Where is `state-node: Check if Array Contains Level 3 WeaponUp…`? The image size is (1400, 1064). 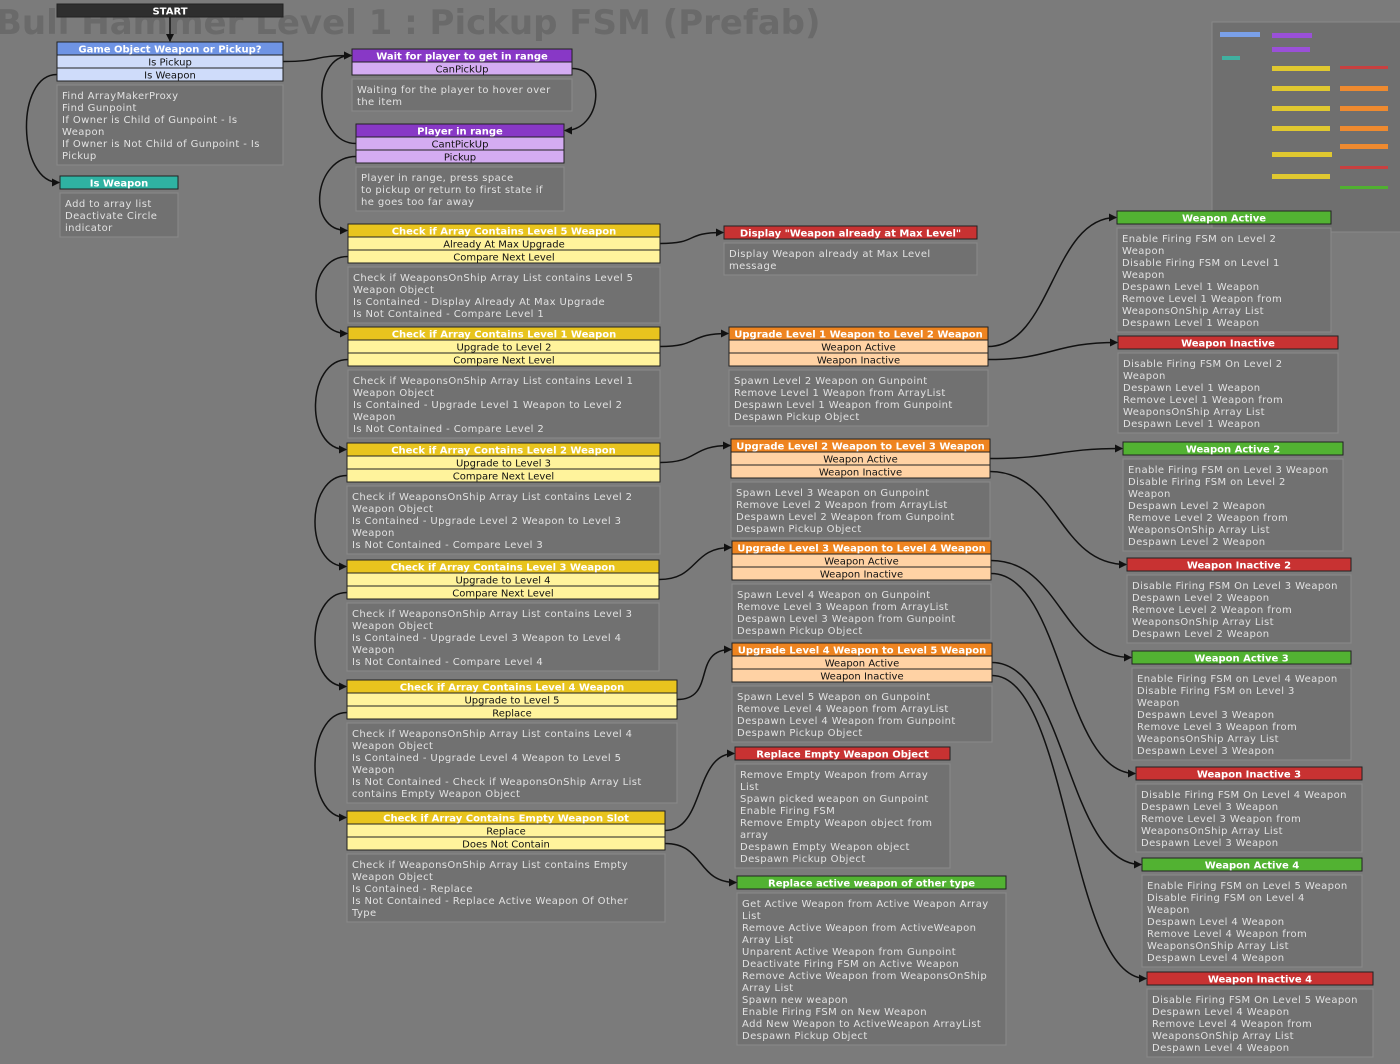 state-node: Check if Array Contains Level 3 WeaponUp… is located at coordinates (503, 615).